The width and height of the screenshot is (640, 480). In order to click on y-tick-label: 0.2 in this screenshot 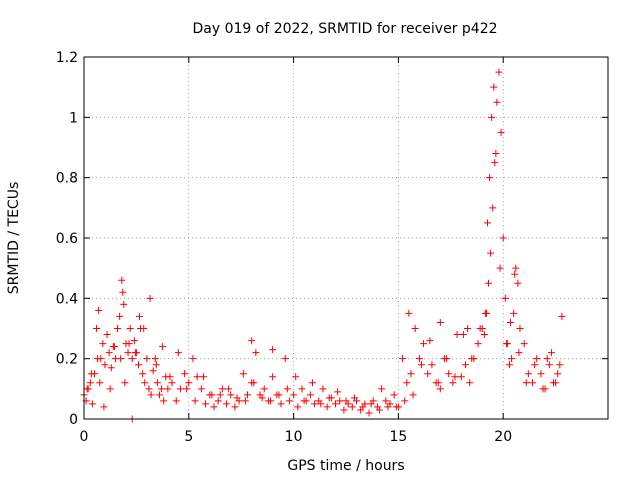, I will do `click(67, 360)`.